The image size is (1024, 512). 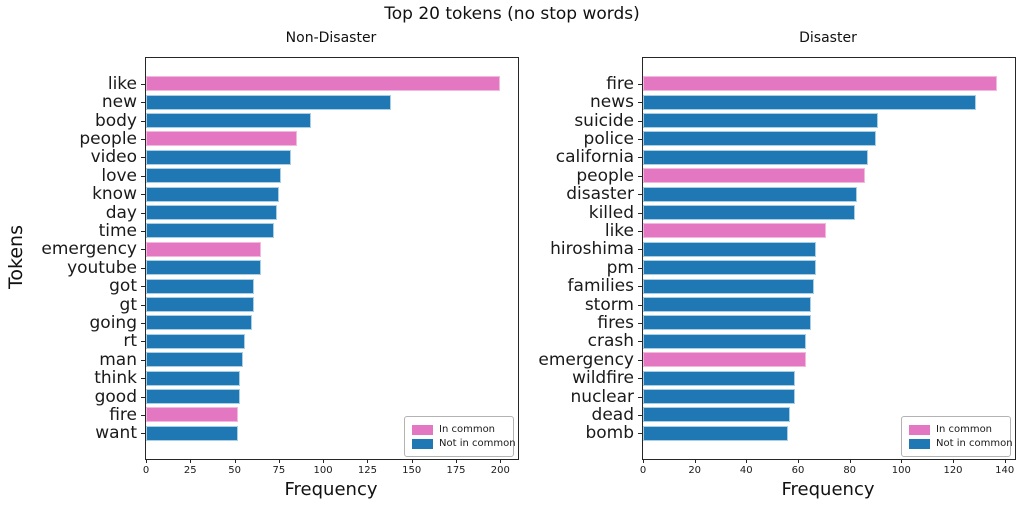 What do you see at coordinates (234, 470) in the screenshot?
I see `x-tick-label: 50` at bounding box center [234, 470].